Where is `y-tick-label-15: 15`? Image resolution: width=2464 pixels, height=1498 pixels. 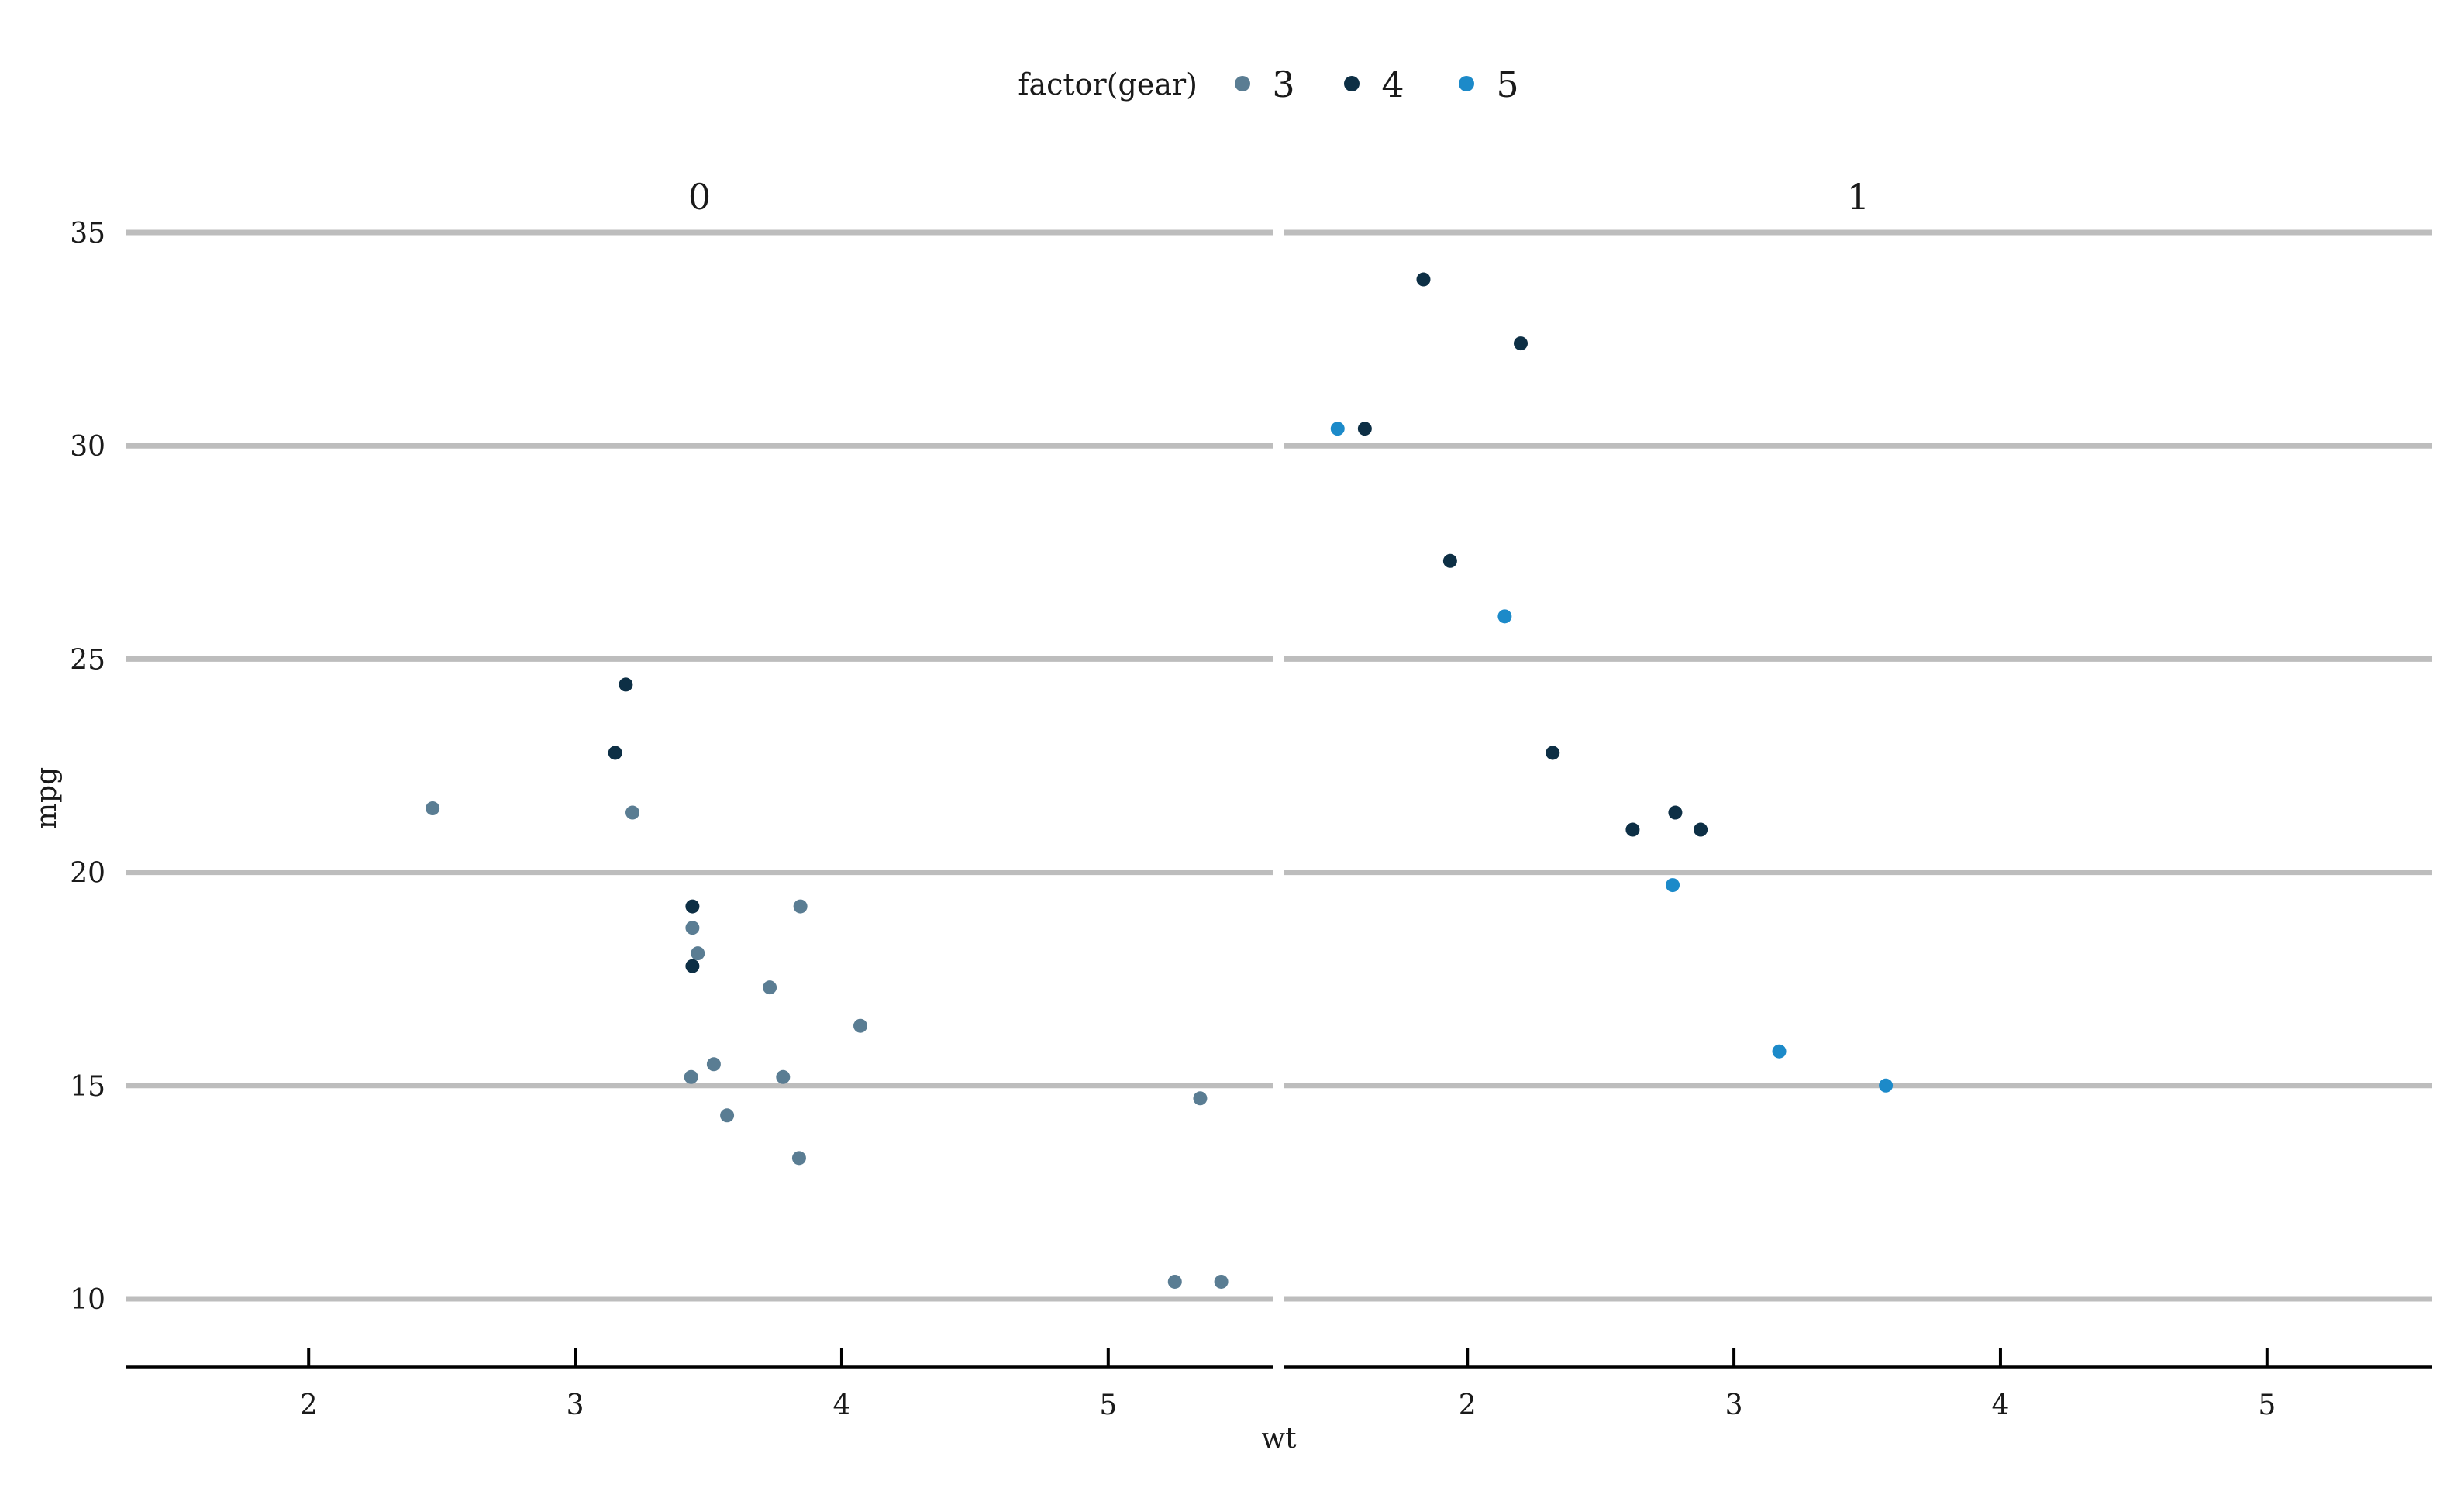
y-tick-label-15: 15 is located at coordinates (87, 1087).